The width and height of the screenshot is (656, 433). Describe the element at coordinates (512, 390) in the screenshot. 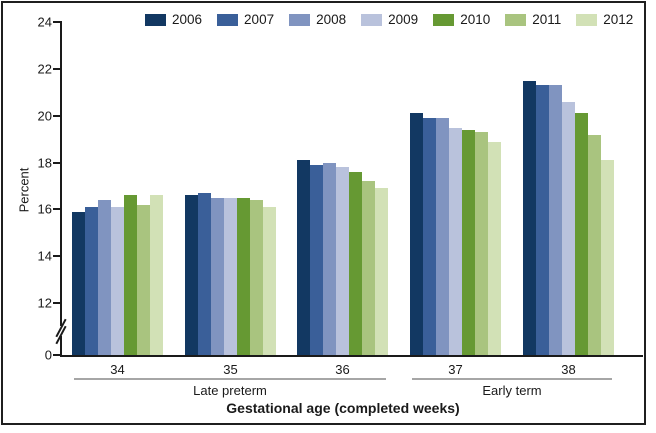

I see `bracket-label-early-term: Early term` at that location.